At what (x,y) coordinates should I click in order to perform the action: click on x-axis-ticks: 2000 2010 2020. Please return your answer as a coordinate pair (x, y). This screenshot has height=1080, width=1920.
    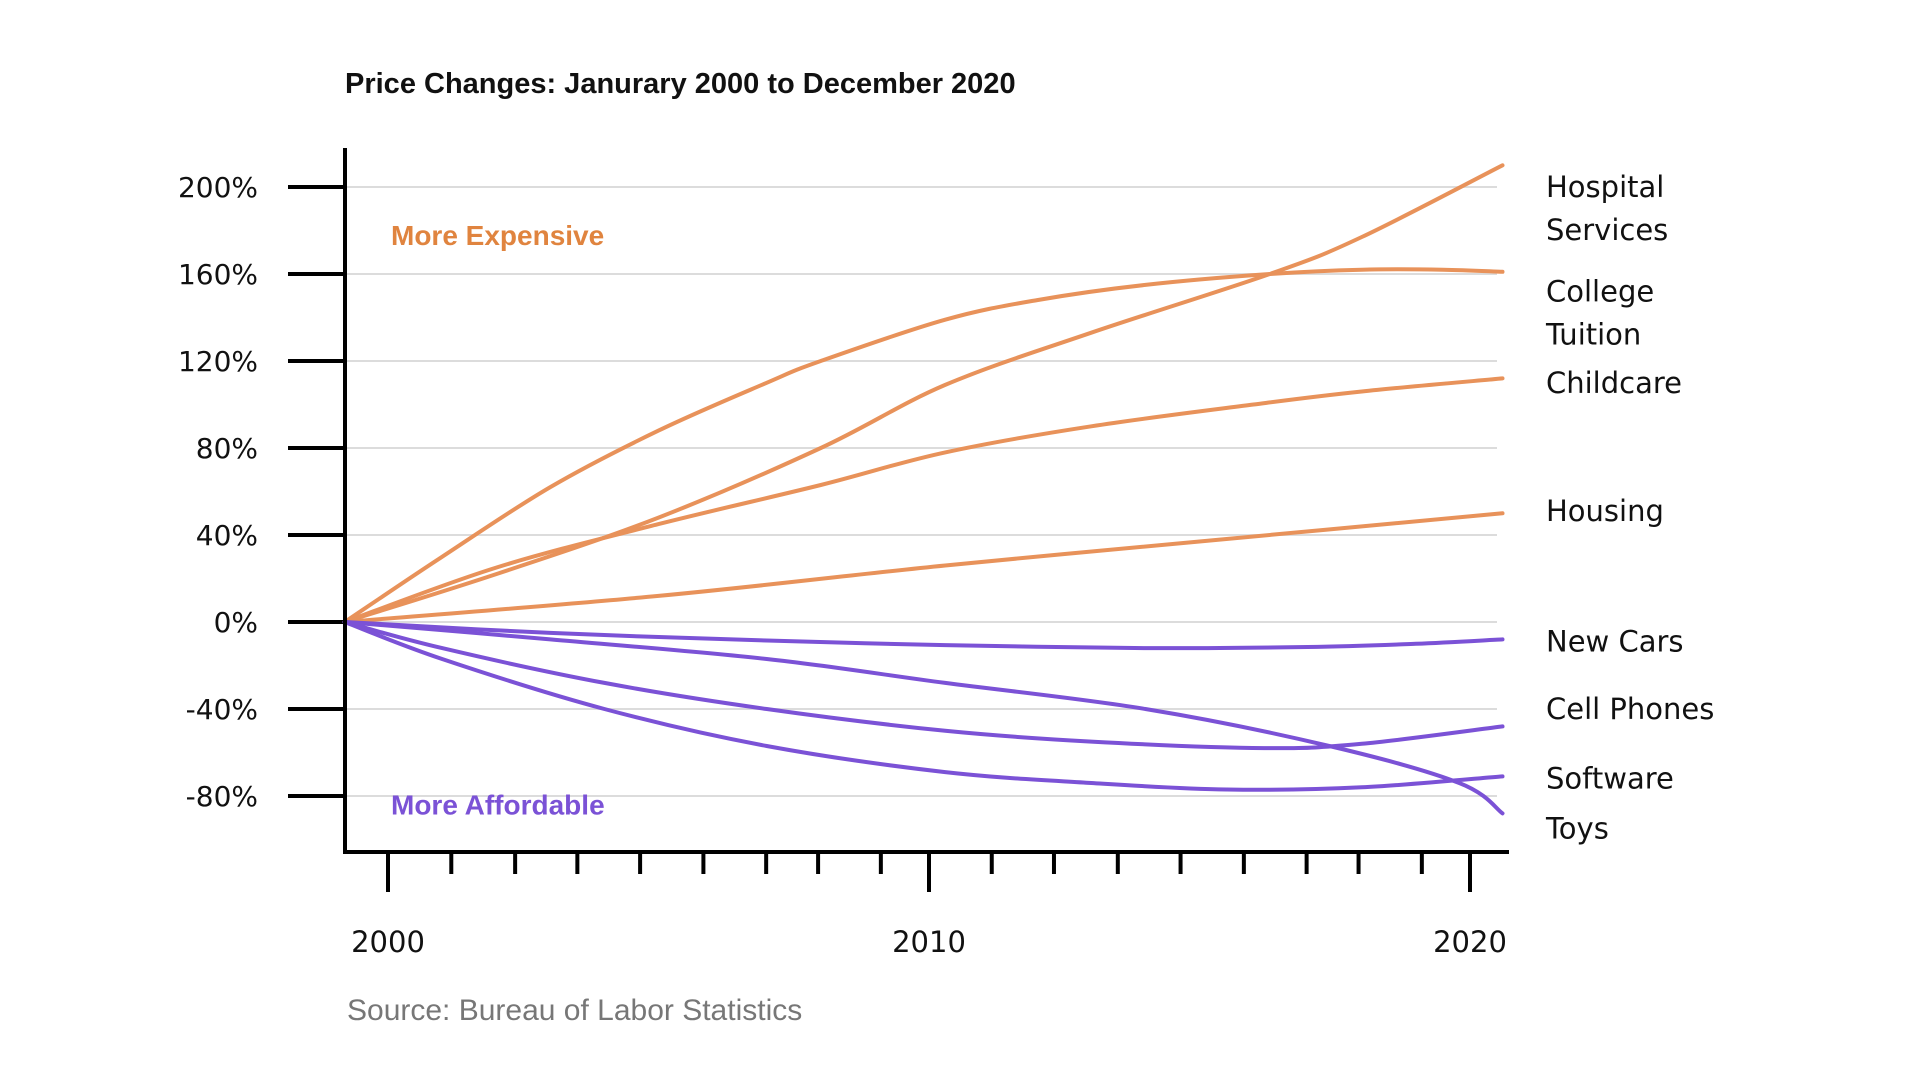
    Looking at the image, I should click on (929, 905).